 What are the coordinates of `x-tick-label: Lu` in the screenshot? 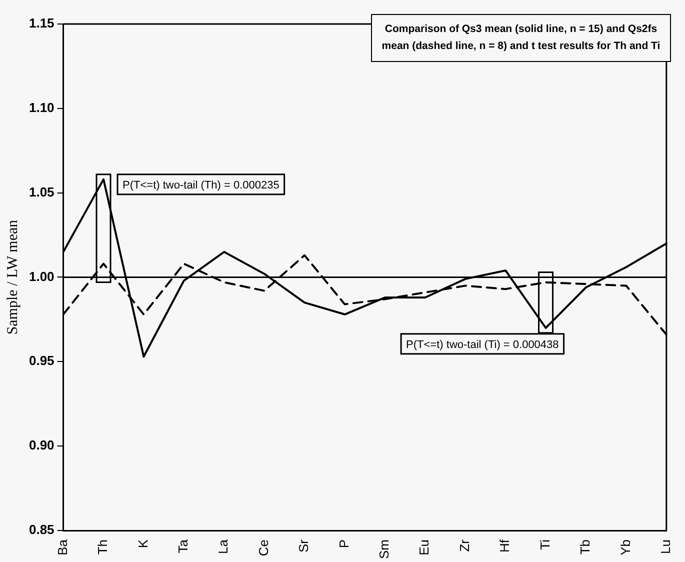 It's located at (665, 547).